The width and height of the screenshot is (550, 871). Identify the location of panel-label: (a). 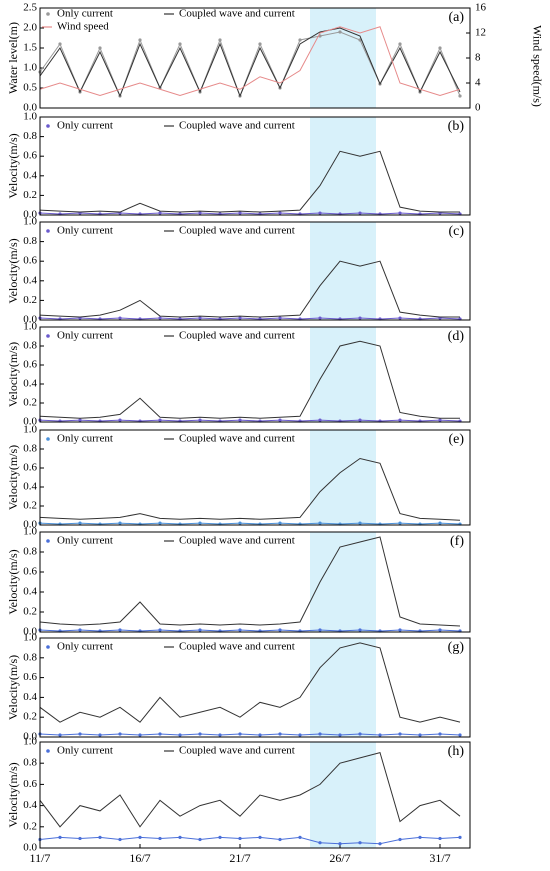
(456, 17).